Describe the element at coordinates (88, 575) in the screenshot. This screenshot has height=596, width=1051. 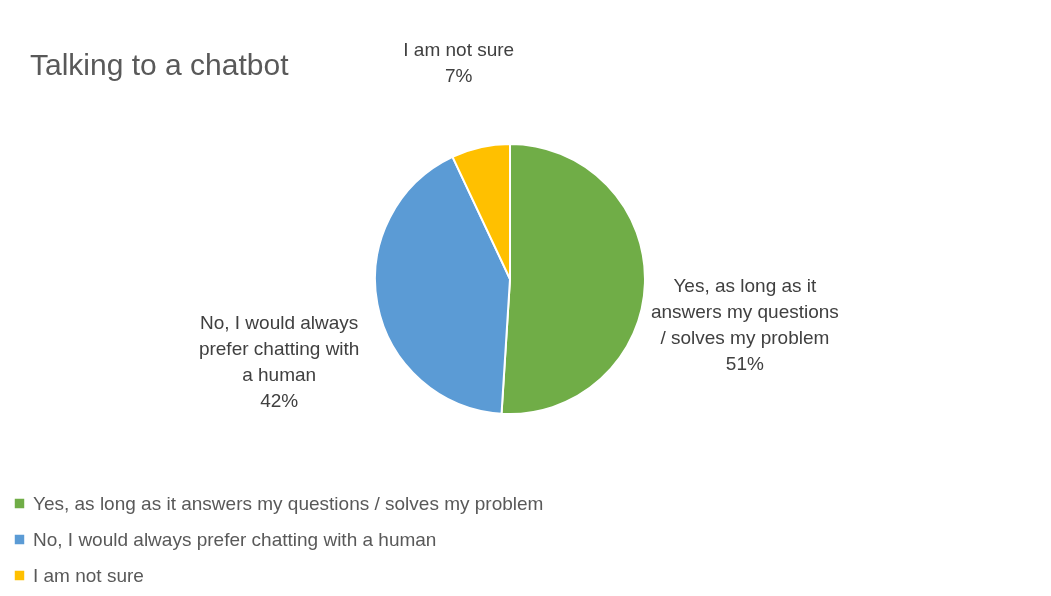
I see `legend-label: I am not sure` at that location.